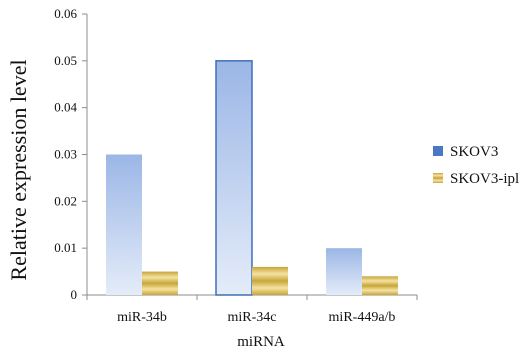 This screenshot has height=357, width=531. I want to click on y-tick-label: 0.01, so click(65, 247).